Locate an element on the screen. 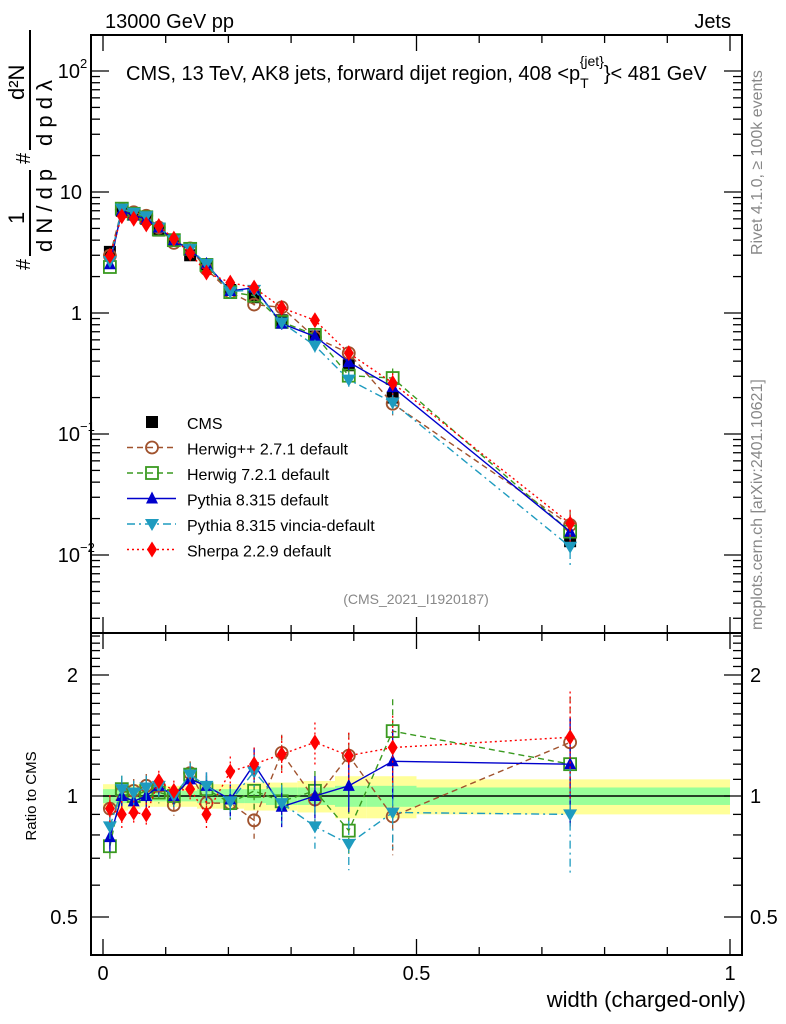  ratio-axis-label: Ratio to CMS is located at coordinates (31, 795).